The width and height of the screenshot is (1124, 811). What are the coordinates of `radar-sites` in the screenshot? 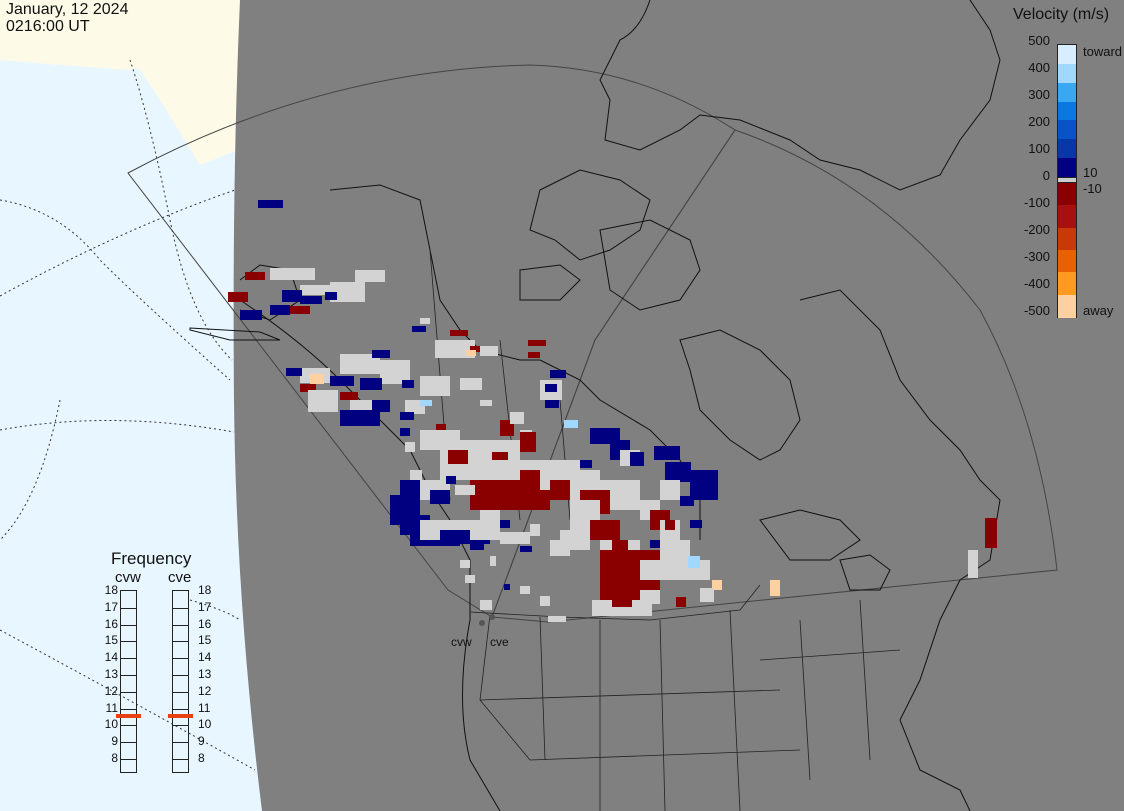 It's located at (487, 620).